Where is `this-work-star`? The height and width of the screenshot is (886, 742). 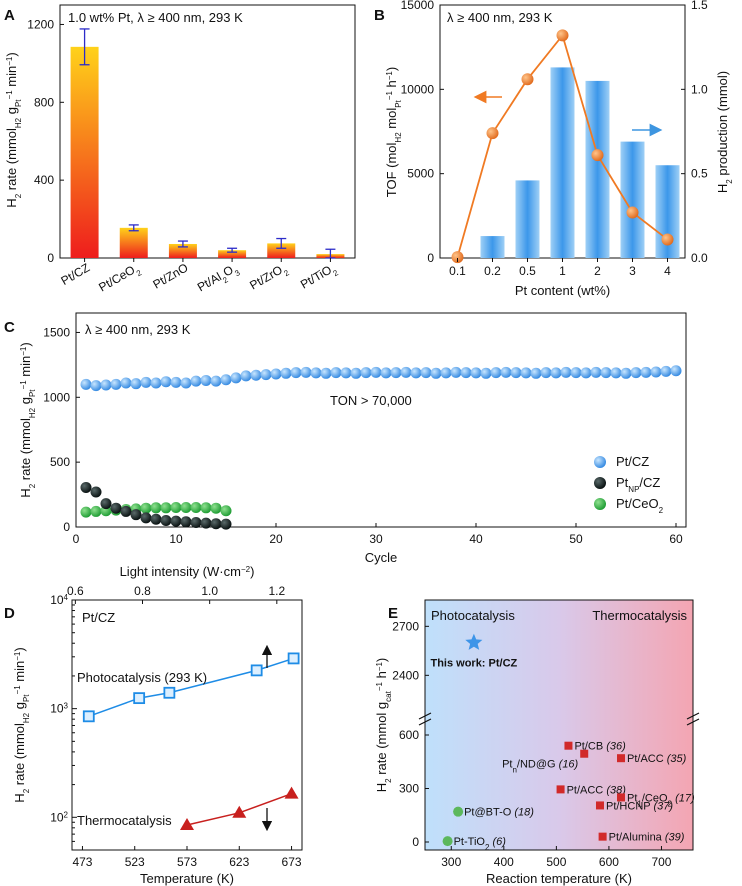 this-work-star is located at coordinates (474, 641).